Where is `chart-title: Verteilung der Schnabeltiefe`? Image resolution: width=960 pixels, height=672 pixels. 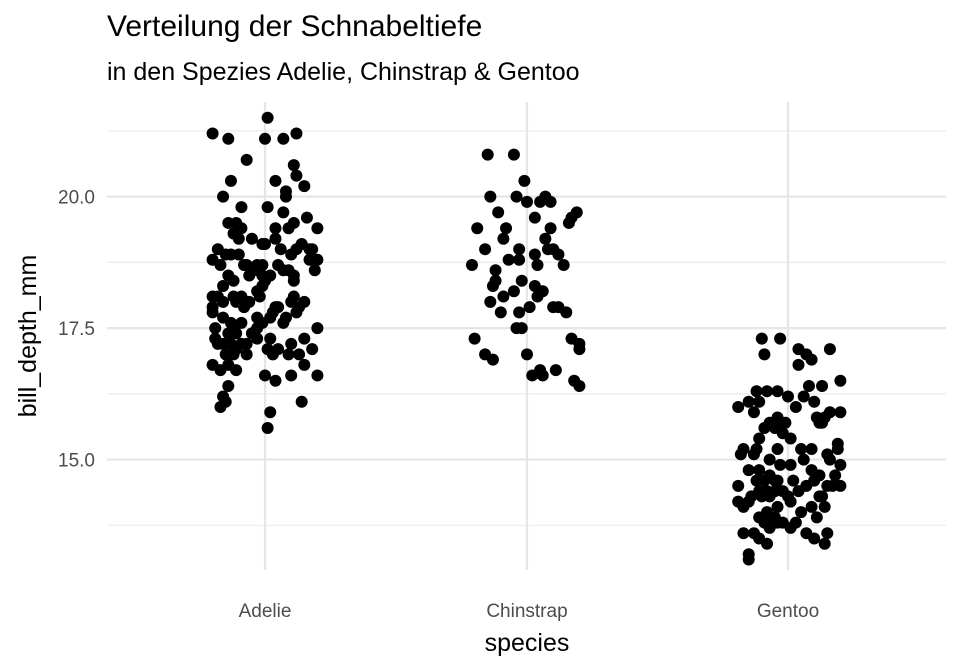
chart-title: Verteilung der Schnabeltiefe is located at coordinates (295, 26).